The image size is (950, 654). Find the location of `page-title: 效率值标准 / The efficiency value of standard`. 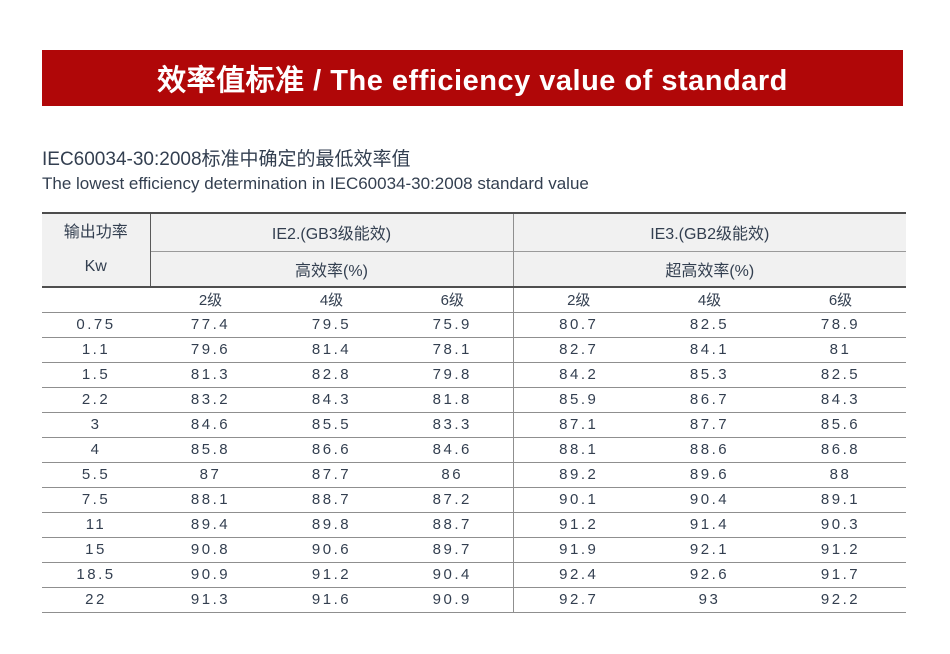

page-title: 效率值标准 / The efficiency value of standard is located at coordinates (472, 81).